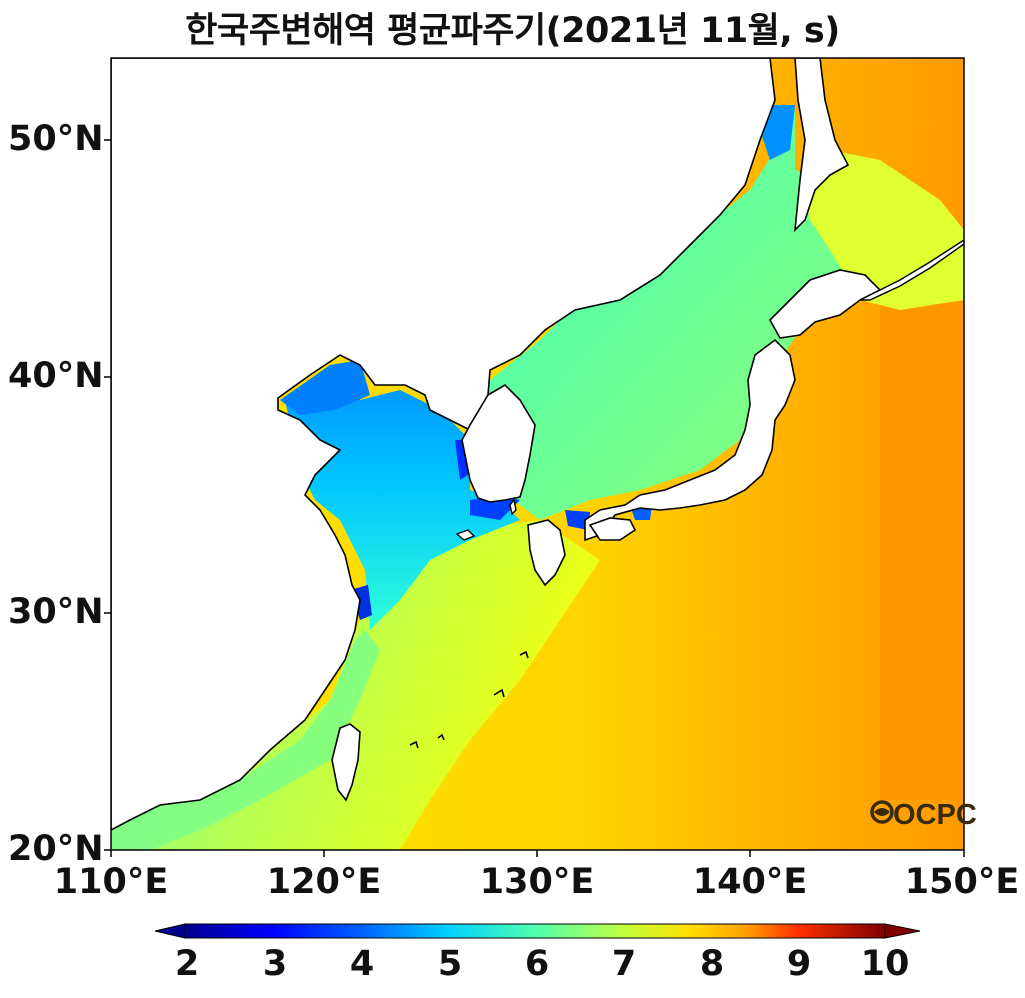  I want to click on ocpc-logo, so click(882, 812).